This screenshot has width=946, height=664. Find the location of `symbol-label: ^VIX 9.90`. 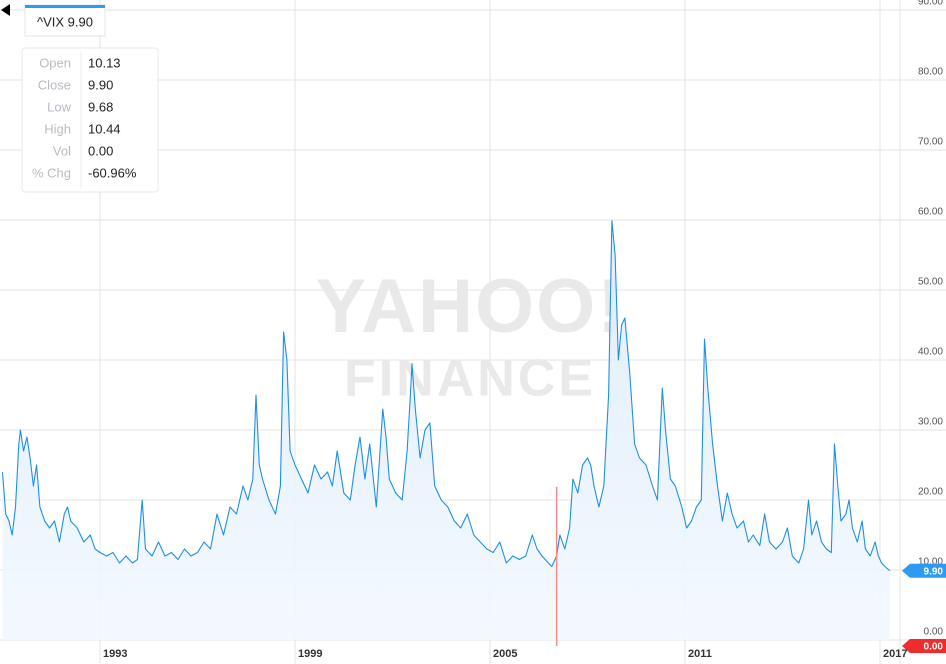

symbol-label: ^VIX 9.90 is located at coordinates (65, 21).